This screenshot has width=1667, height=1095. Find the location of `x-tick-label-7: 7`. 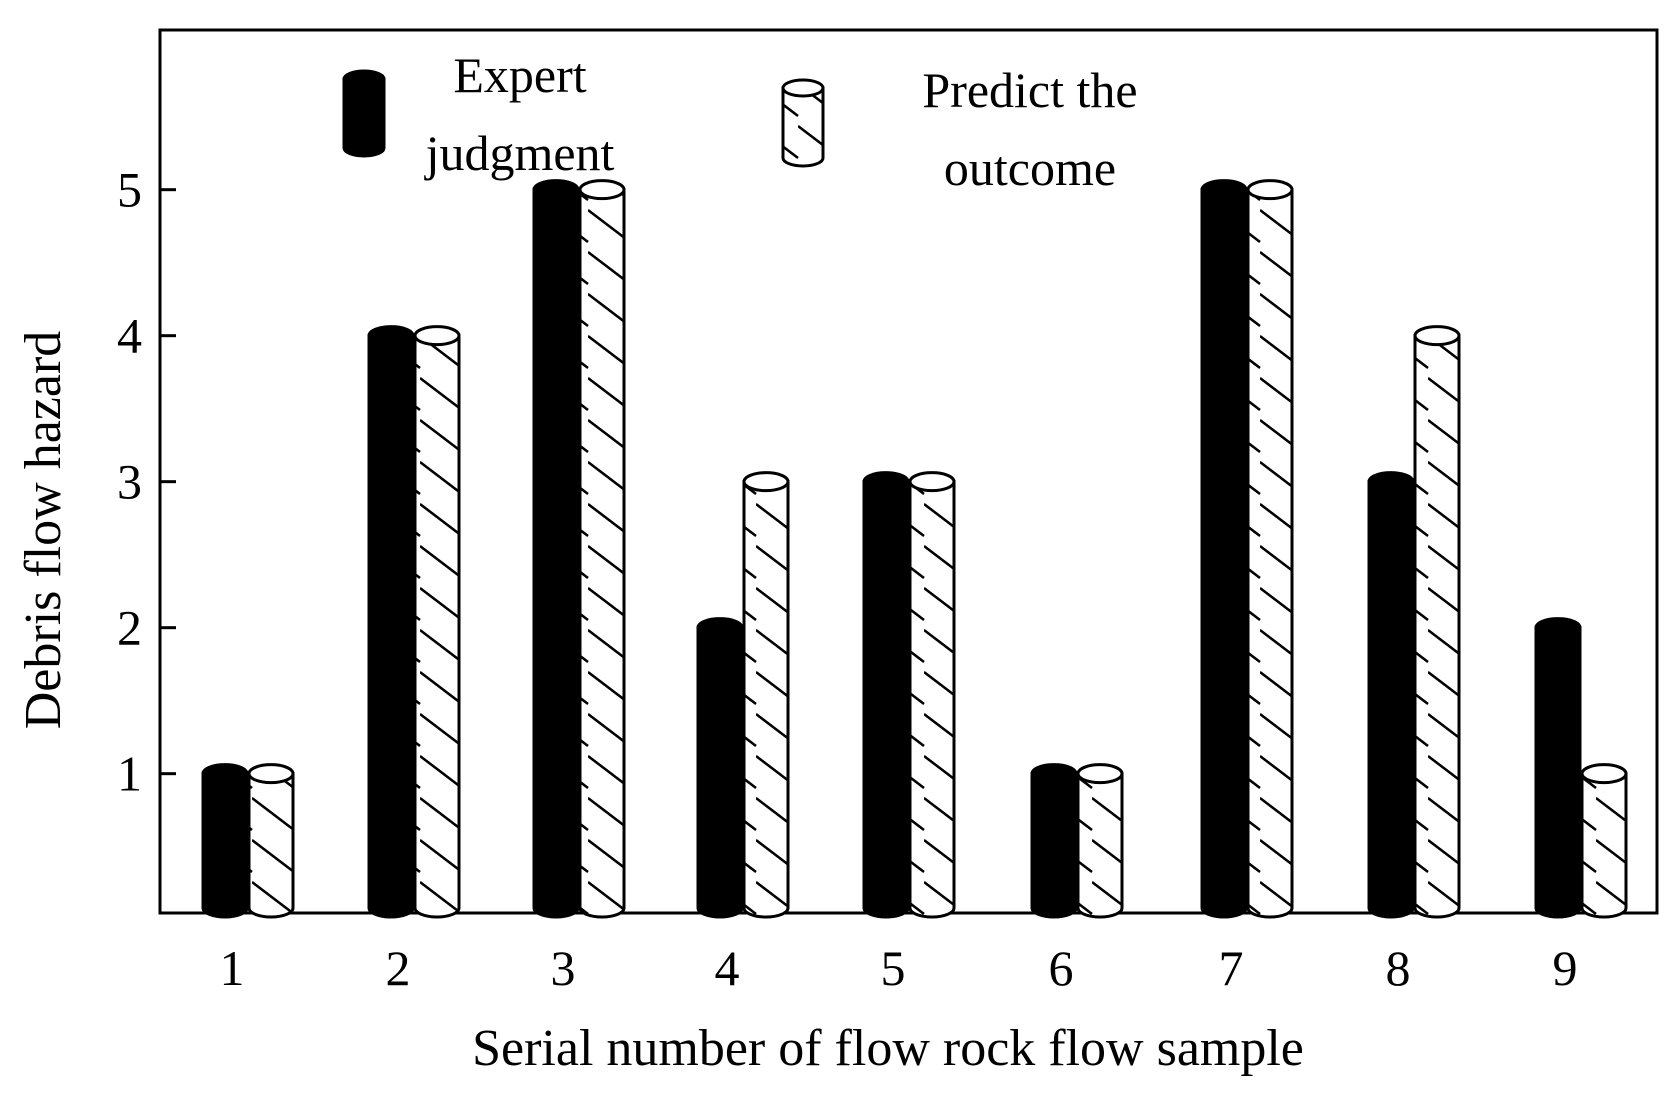

x-tick-label-7: 7 is located at coordinates (1231, 968).